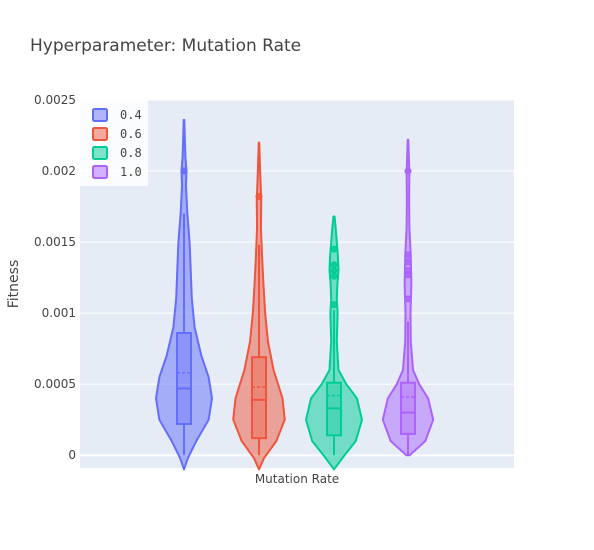 This screenshot has height=550, width=594. I want to click on legend-label: 0.4, so click(131, 115).